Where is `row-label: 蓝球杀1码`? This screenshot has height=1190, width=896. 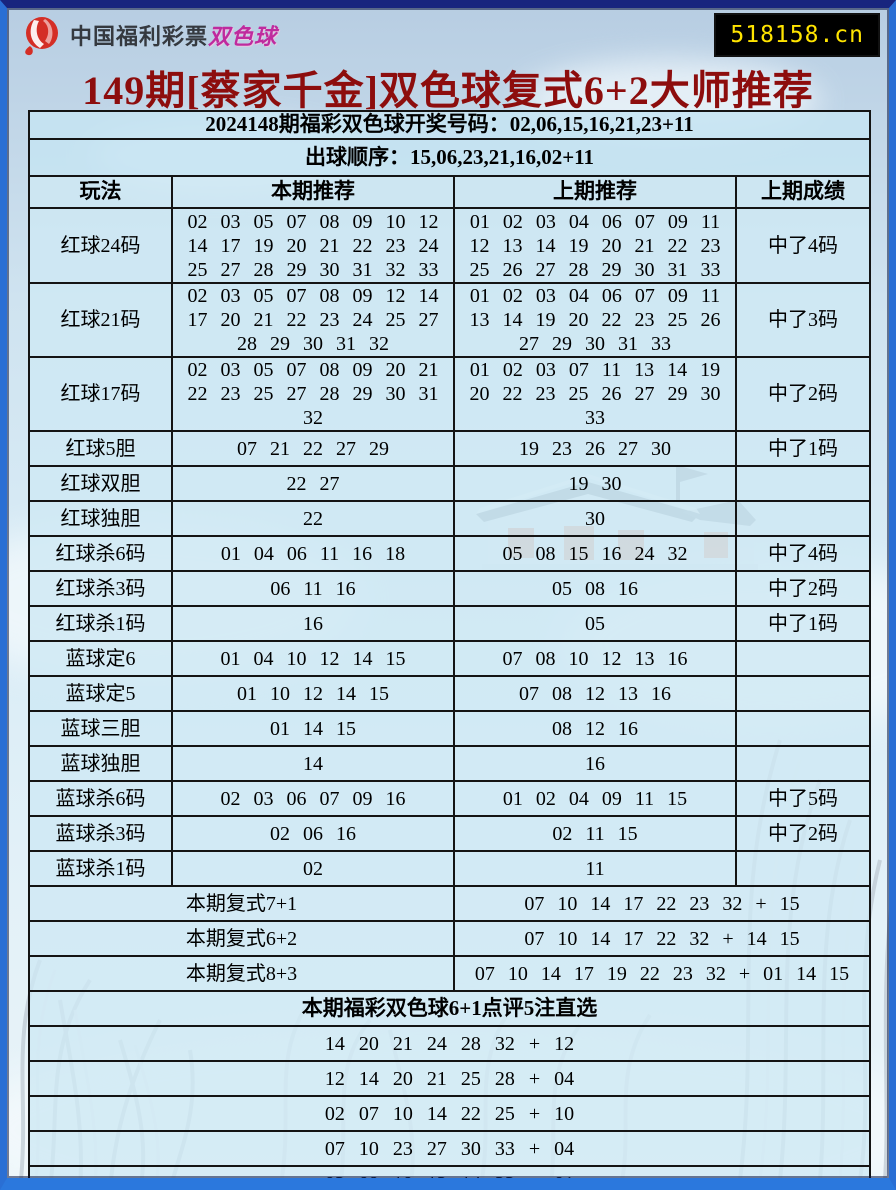
row-label: 蓝球杀1码 is located at coordinates (100, 868).